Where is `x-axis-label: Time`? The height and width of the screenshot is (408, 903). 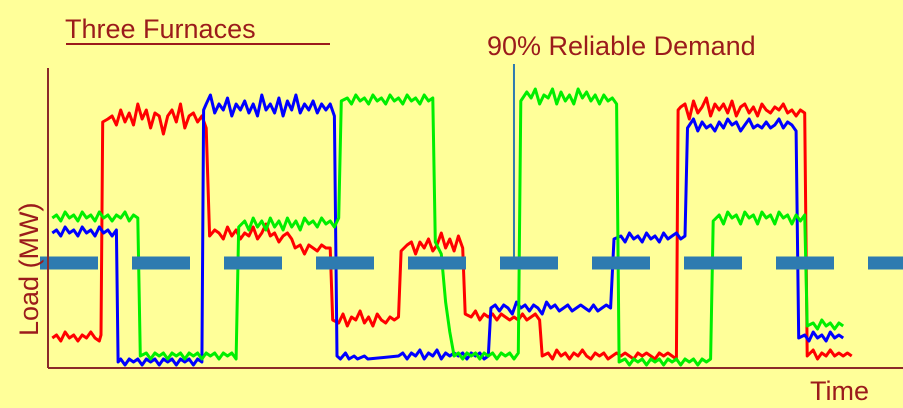 x-axis-label: Time is located at coordinates (839, 391).